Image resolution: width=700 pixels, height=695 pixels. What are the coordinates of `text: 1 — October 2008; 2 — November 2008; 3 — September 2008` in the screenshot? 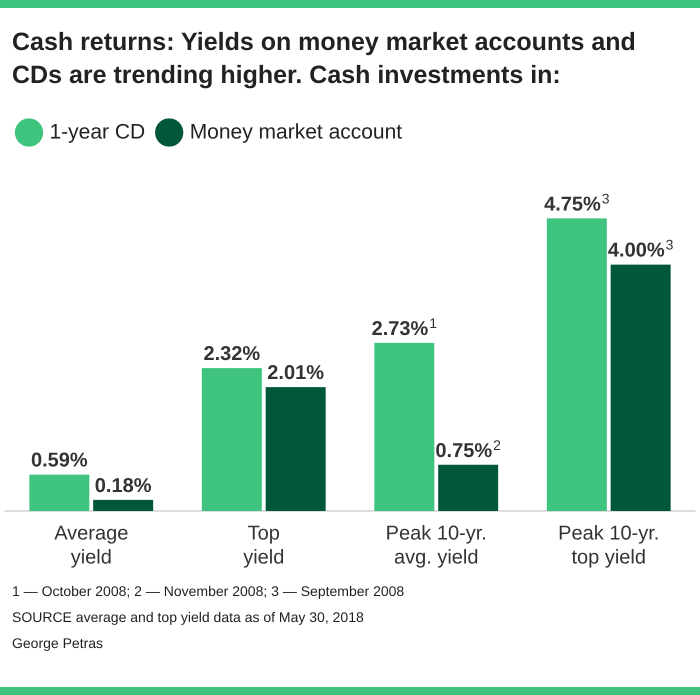 It's located at (208, 591).